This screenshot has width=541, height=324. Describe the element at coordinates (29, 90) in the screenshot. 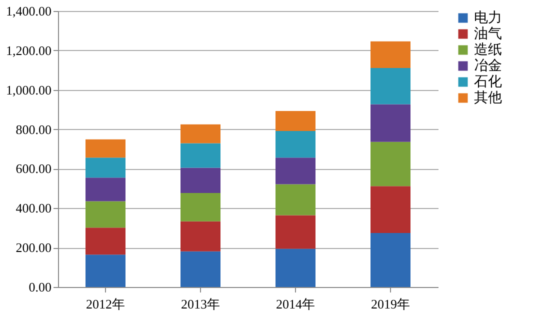

I see `y-tick-label: 1,000.00` at that location.